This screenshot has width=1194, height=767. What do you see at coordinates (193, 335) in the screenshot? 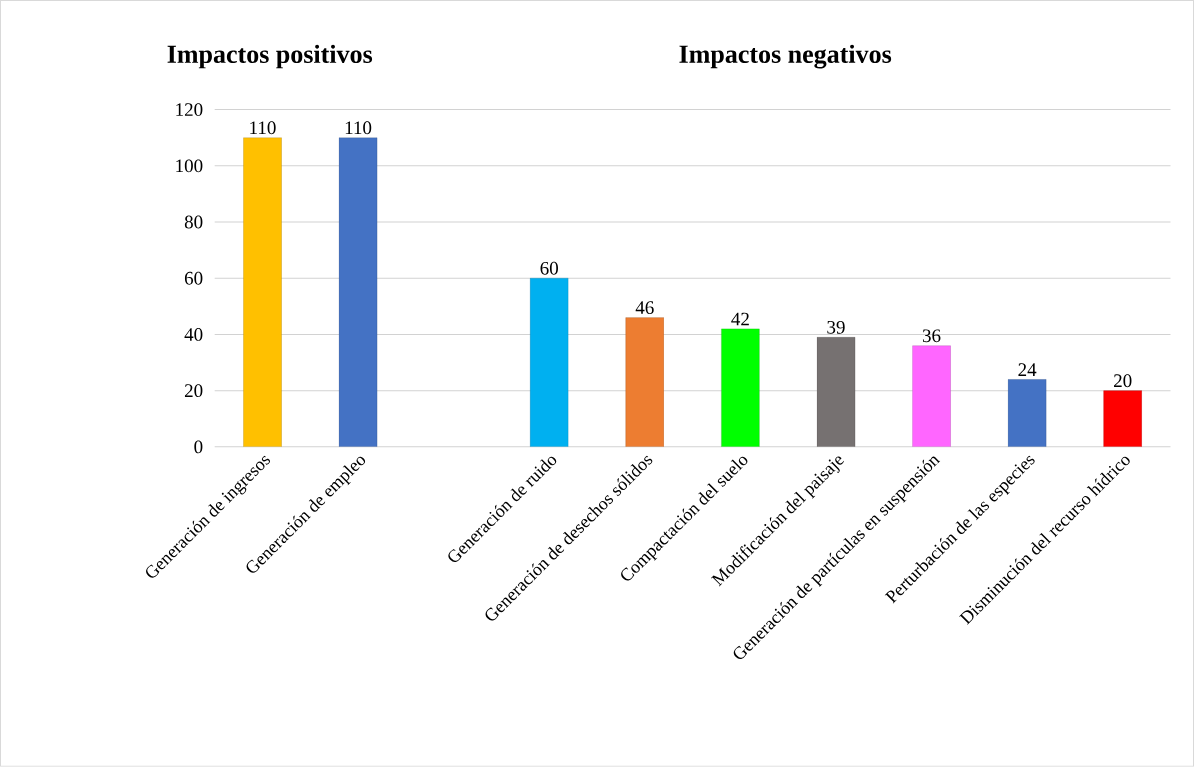
I see `y-tick-label: 40` at bounding box center [193, 335].